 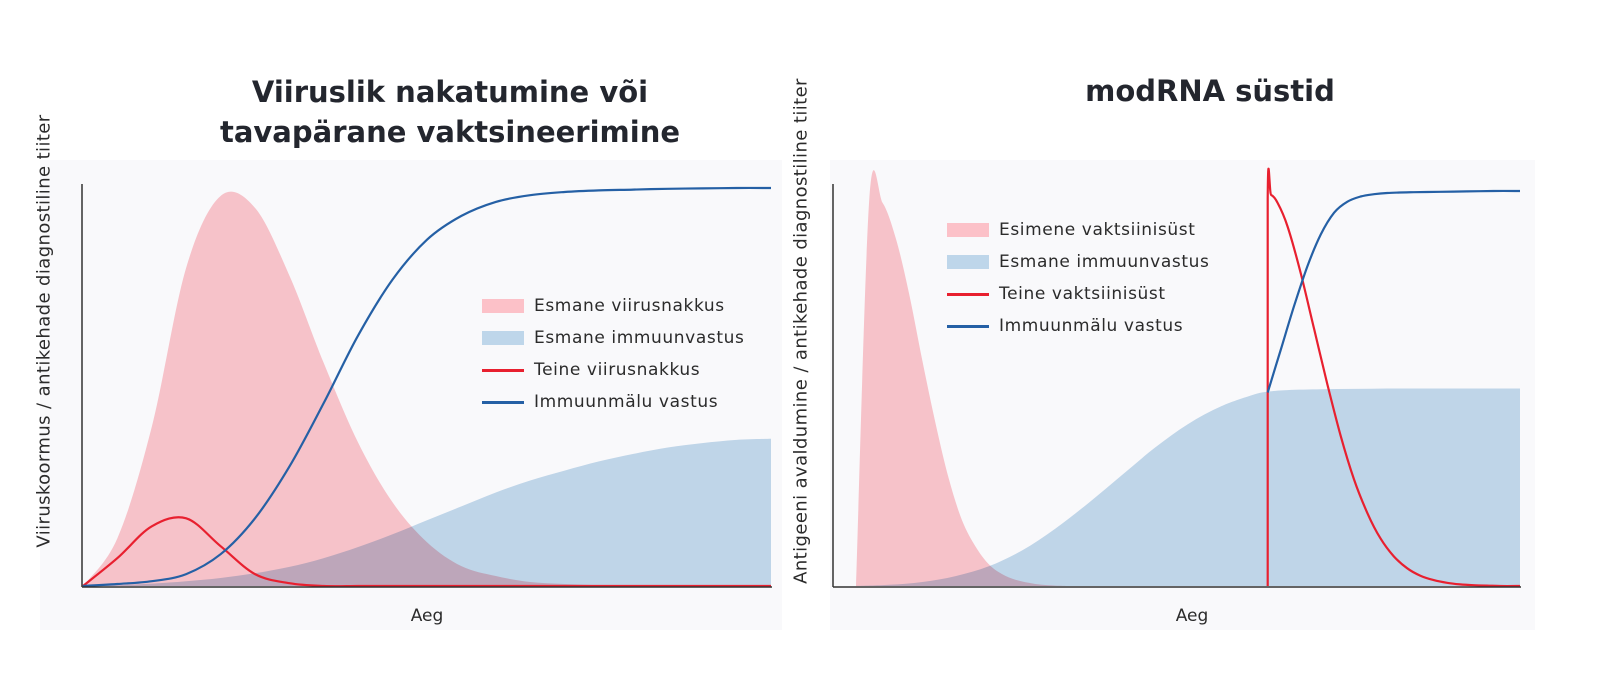 What do you see at coordinates (962, 378) in the screenshot?
I see `area-esimene-vaktsiinisust` at bounding box center [962, 378].